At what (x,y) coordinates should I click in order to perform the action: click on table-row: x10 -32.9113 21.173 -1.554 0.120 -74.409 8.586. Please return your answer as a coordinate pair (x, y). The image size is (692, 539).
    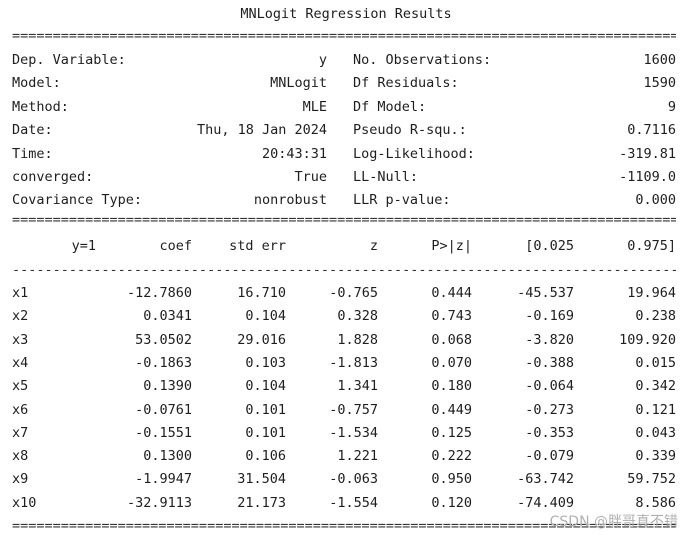
    Looking at the image, I should click on (344, 503).